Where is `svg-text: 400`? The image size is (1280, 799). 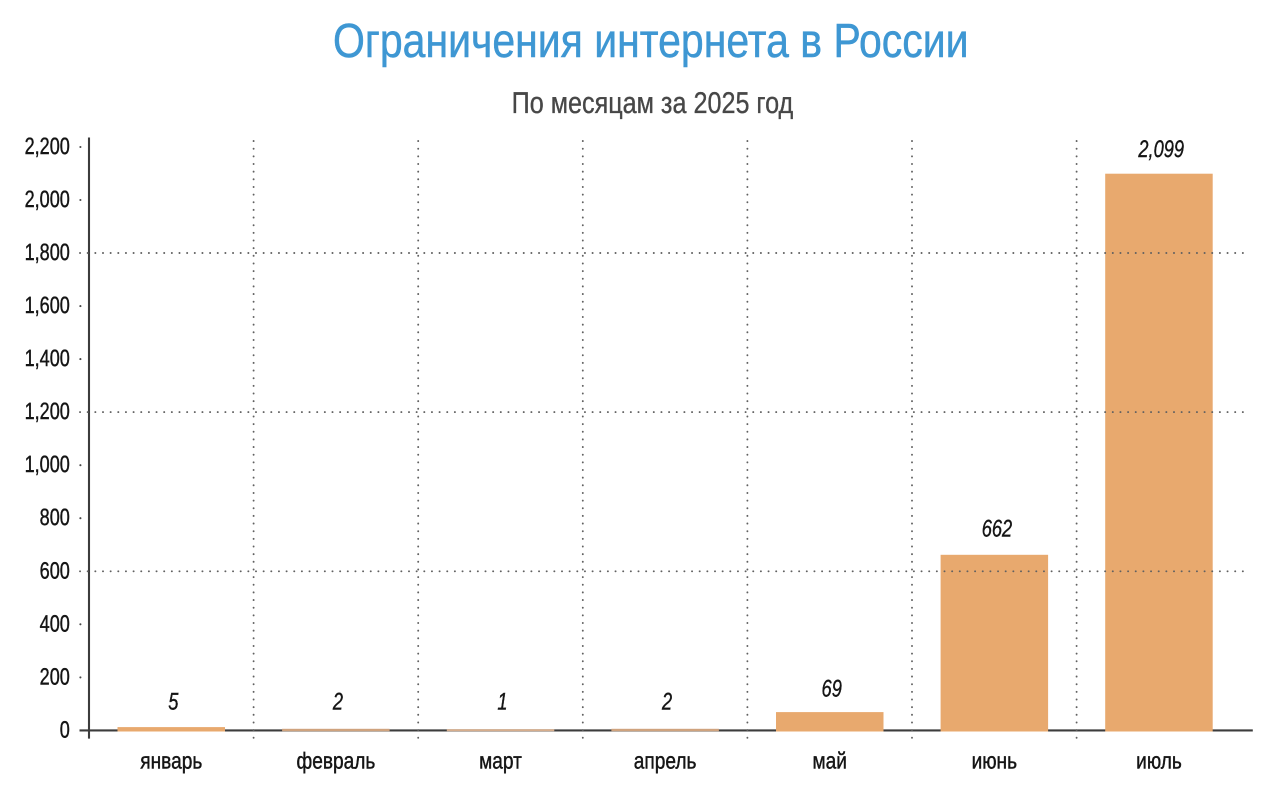
svg-text: 400 is located at coordinates (55, 623).